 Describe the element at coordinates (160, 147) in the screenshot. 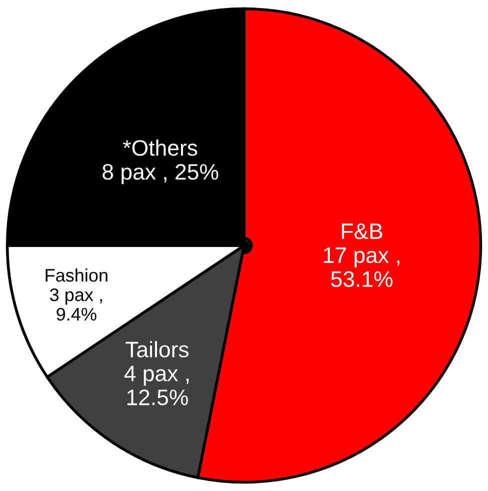

I see `slice-label: *Others` at that location.